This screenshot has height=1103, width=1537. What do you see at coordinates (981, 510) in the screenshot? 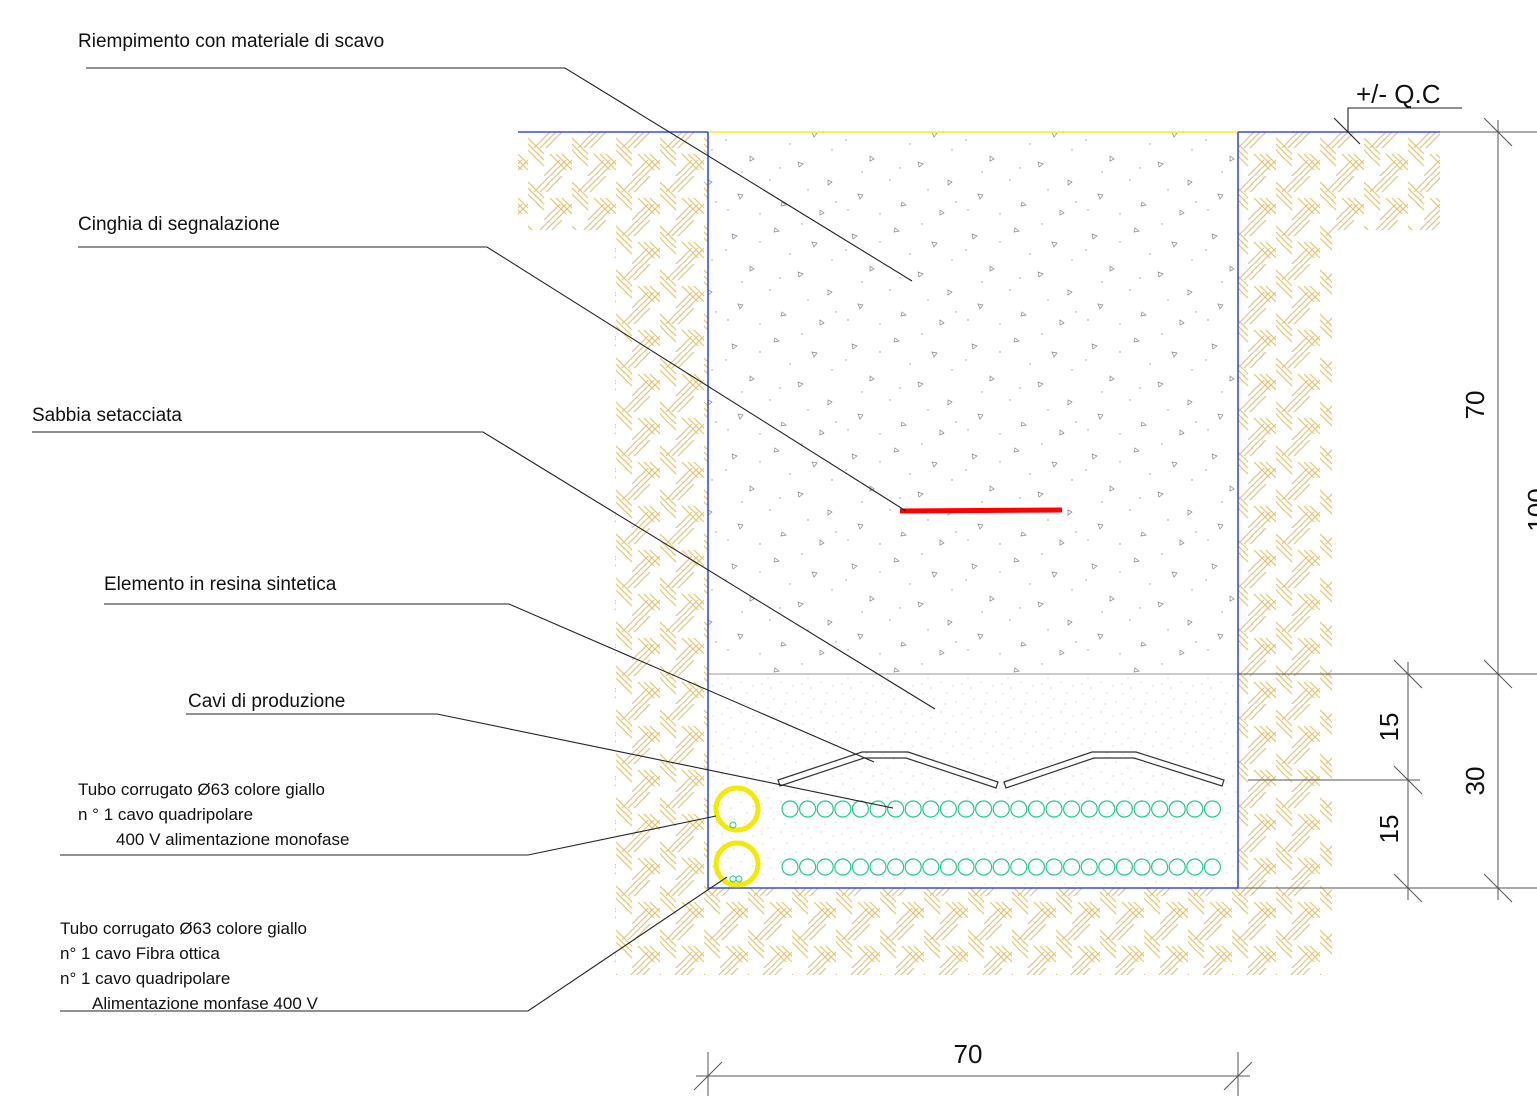
I see `warning-tape` at bounding box center [981, 510].